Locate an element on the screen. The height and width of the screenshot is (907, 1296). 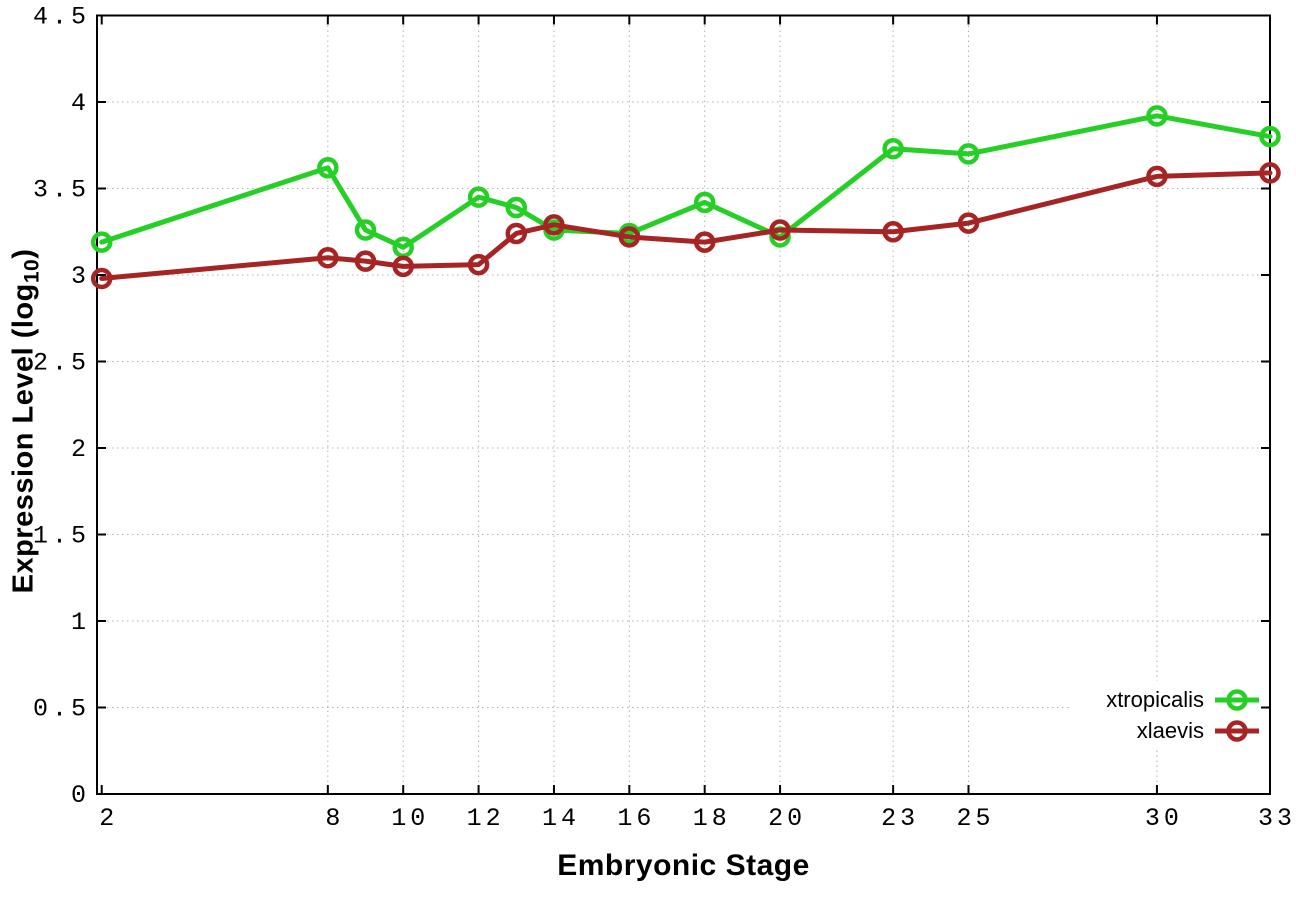
x-tick-label: 30 is located at coordinates (1164, 818).